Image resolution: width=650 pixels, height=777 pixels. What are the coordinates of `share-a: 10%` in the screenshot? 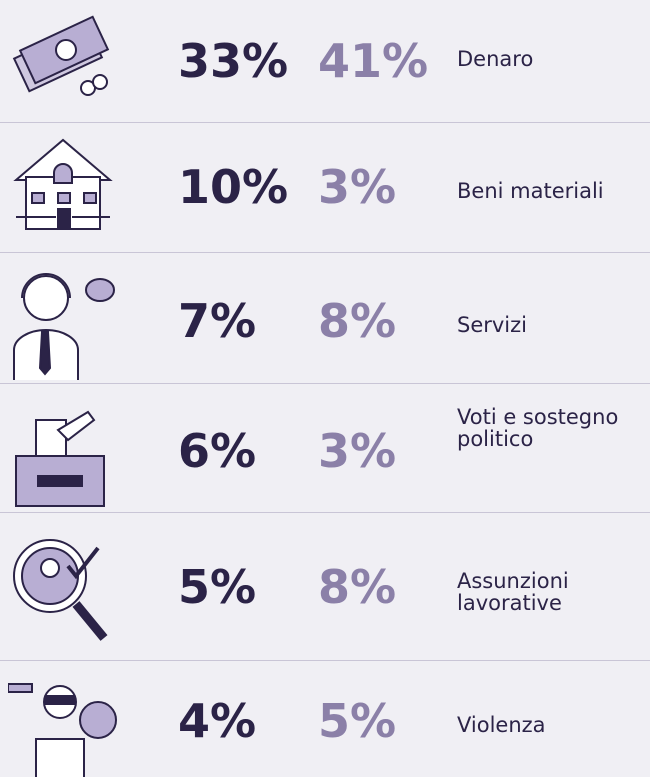 It's located at (233, 187).